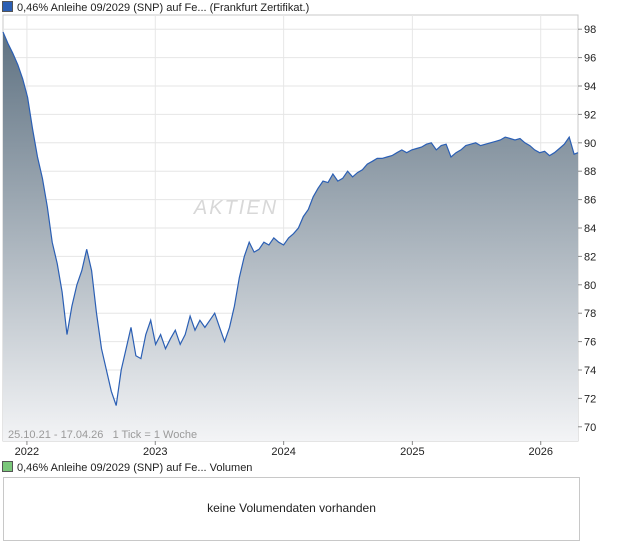  I want to click on y-tick-label: 88, so click(590, 172).